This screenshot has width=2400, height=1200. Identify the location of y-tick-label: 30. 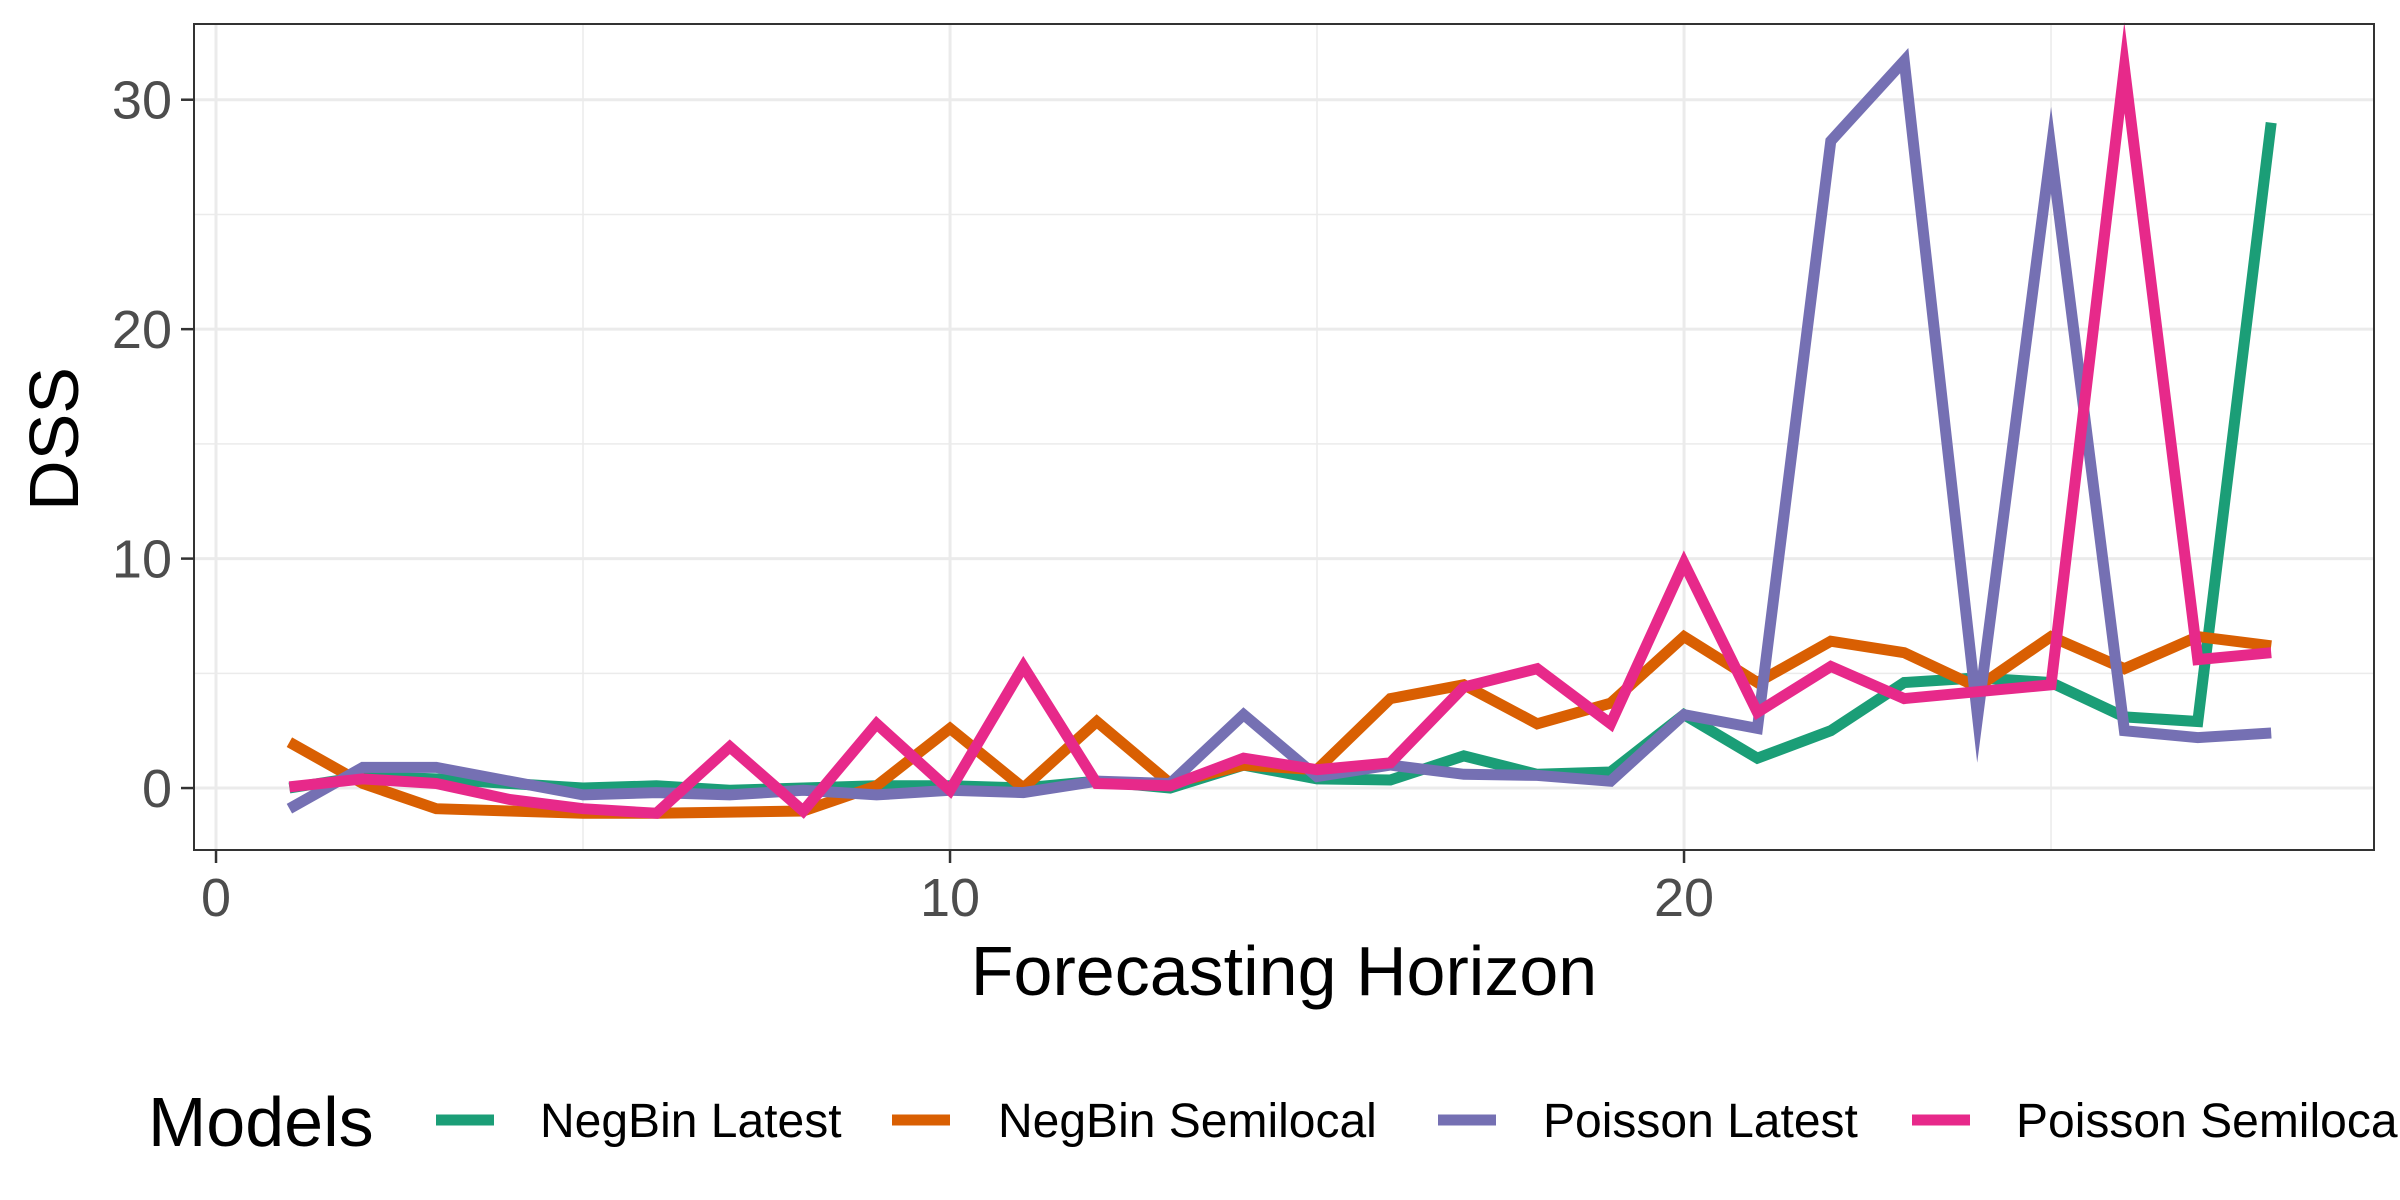
(142, 101).